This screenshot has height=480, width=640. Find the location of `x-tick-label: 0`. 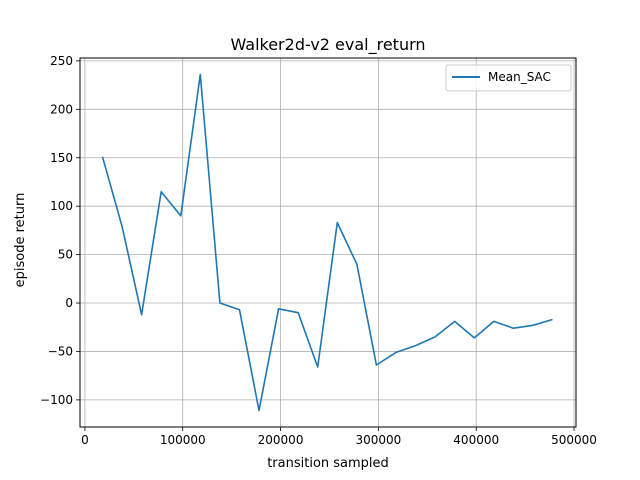

x-tick-label: 0 is located at coordinates (85, 440).